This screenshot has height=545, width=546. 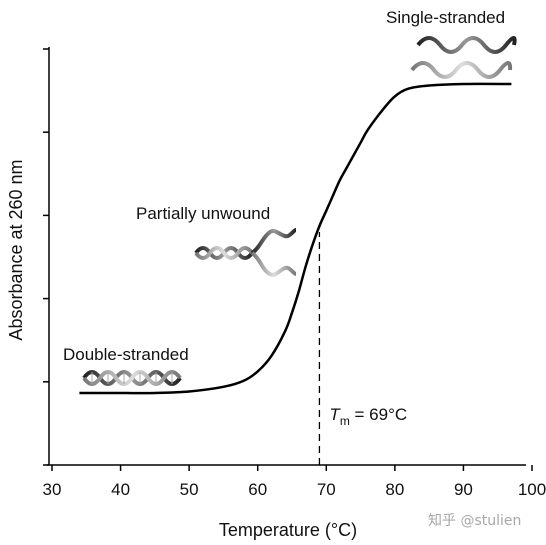 What do you see at coordinates (378, 414) in the screenshot?
I see `tm-value: = 69°C` at bounding box center [378, 414].